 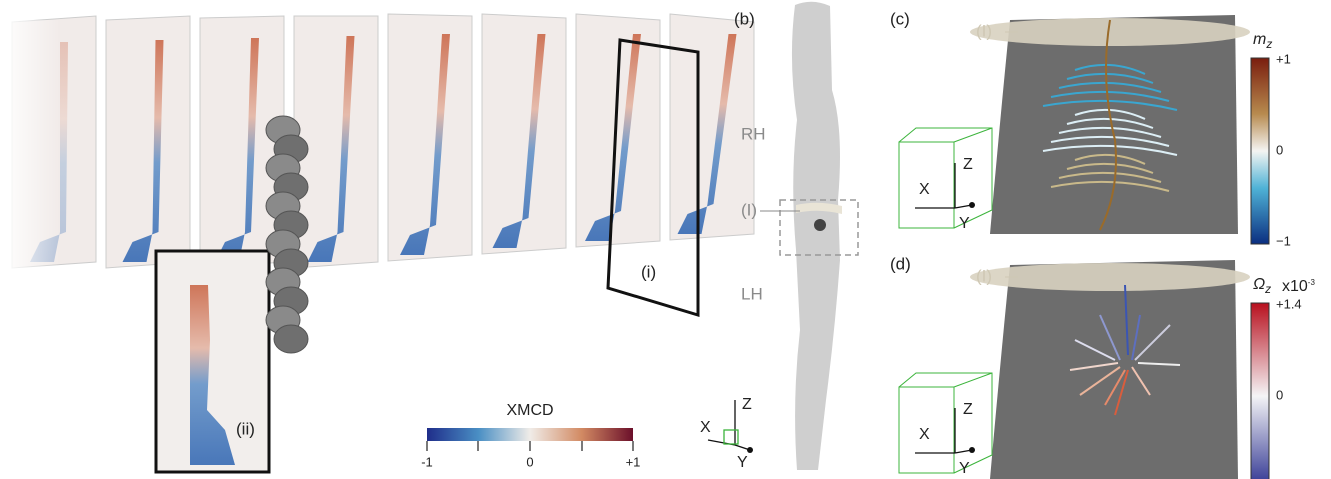 What do you see at coordinates (753, 133) in the screenshot?
I see `region-label: RH` at bounding box center [753, 133].